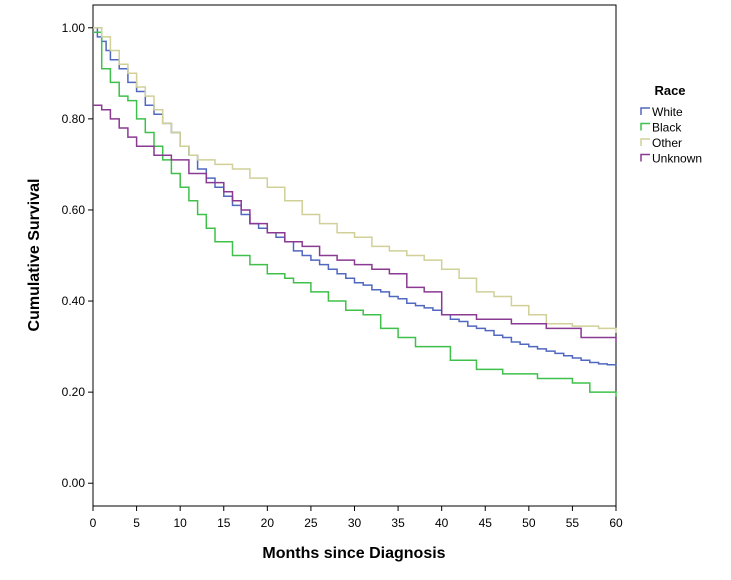 This screenshot has height=580, width=731. I want to click on x-tick-label: 0, so click(93, 523).